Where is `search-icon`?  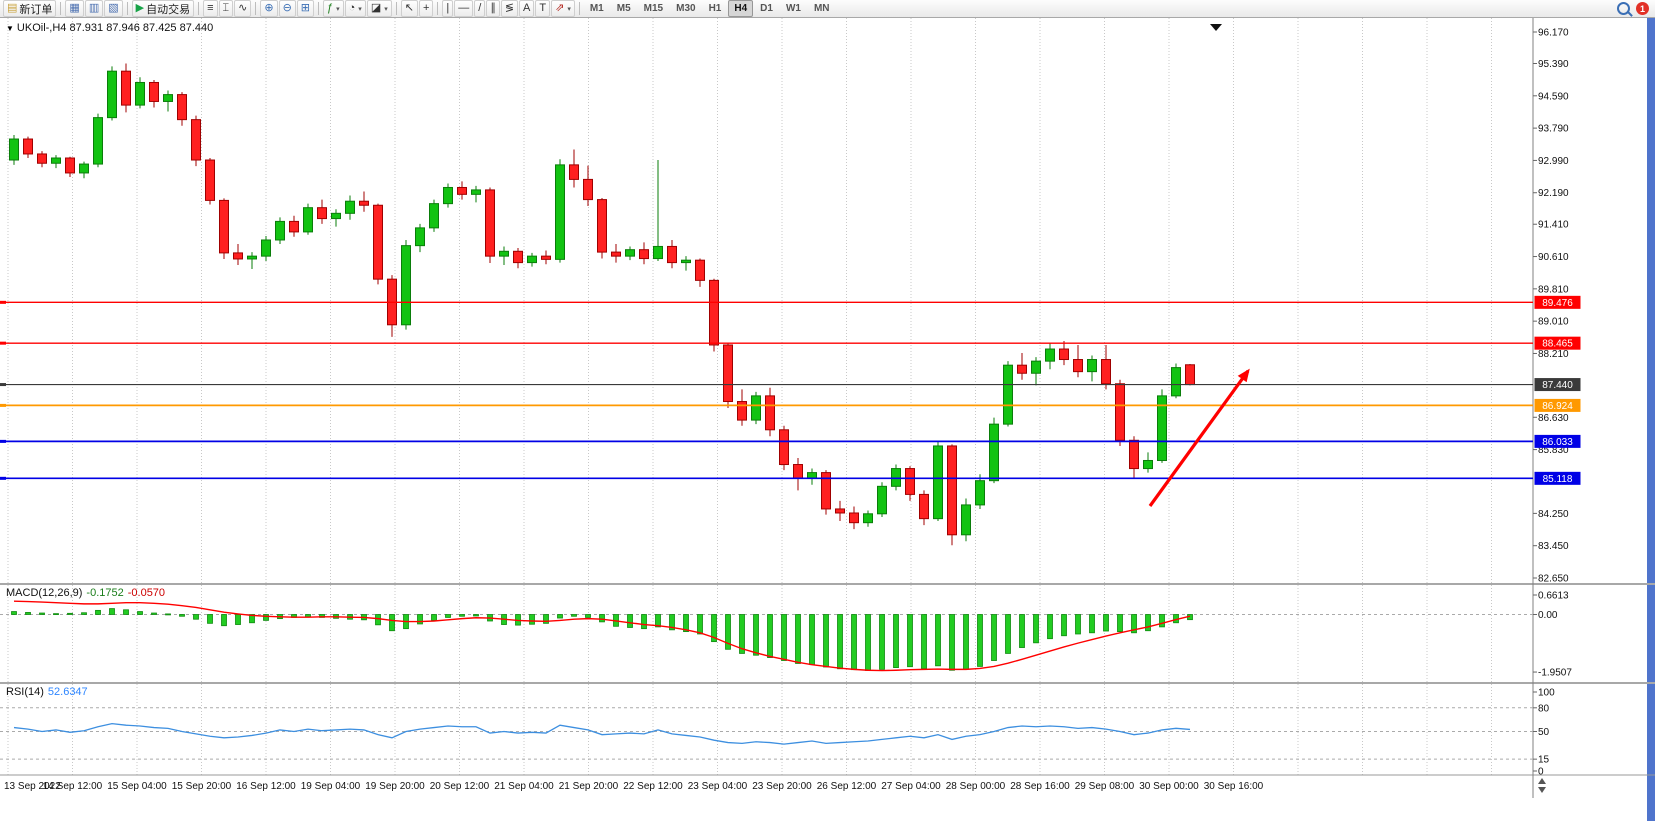 search-icon is located at coordinates (1623, 8).